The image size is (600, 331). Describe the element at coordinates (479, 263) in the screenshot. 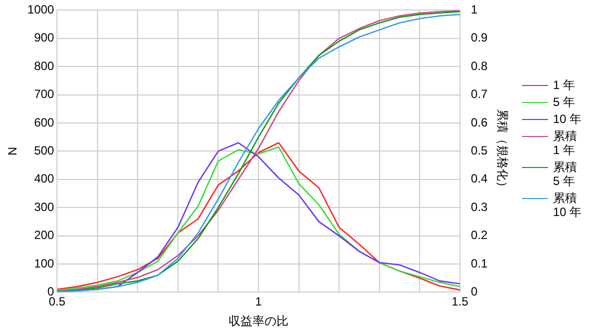

I see `y2-tick-label: 0.1` at that location.